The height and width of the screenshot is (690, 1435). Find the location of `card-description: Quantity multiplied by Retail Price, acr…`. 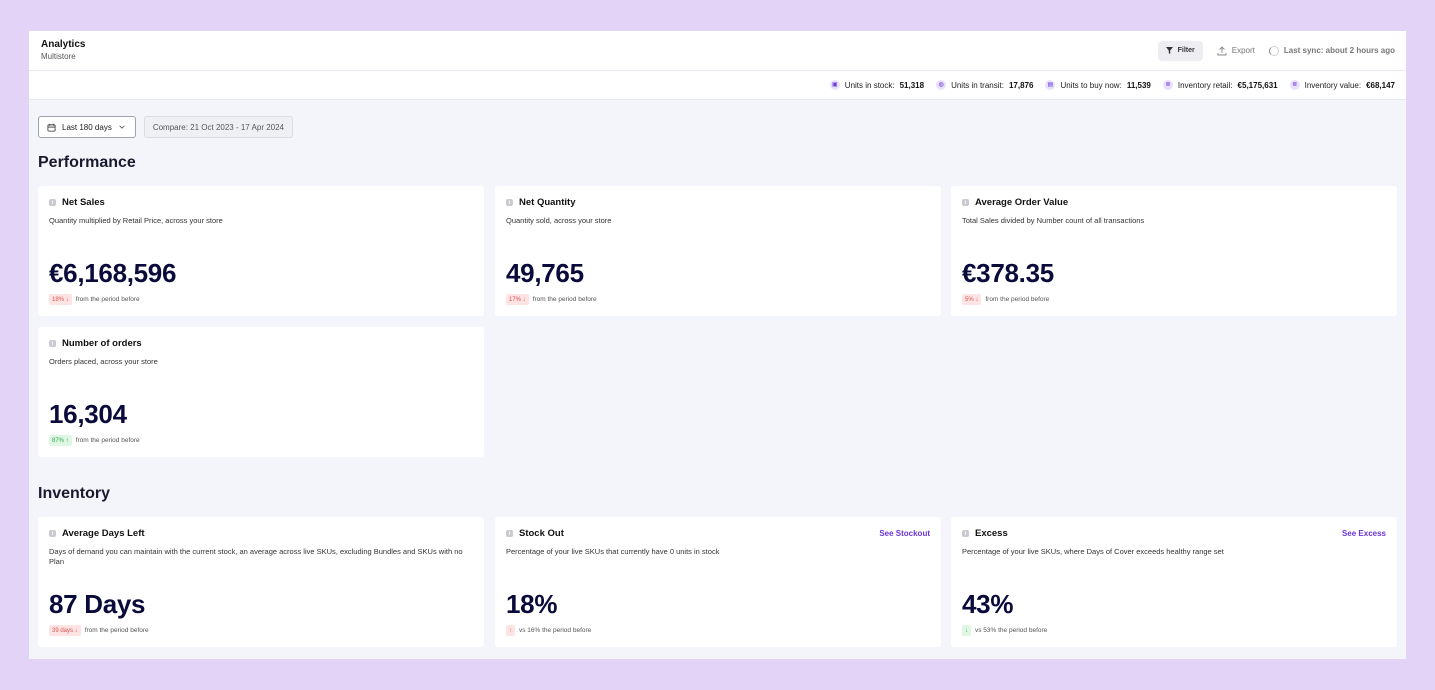

card-description: Quantity multiplied by Retail Price, acr… is located at coordinates (136, 220).